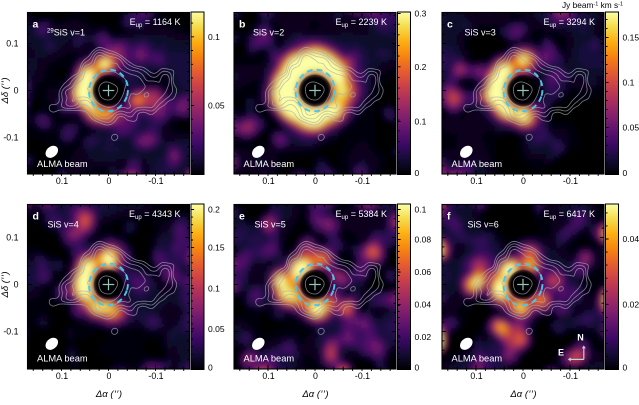  I want to click on svg-text: SiS v=4, so click(63, 225).